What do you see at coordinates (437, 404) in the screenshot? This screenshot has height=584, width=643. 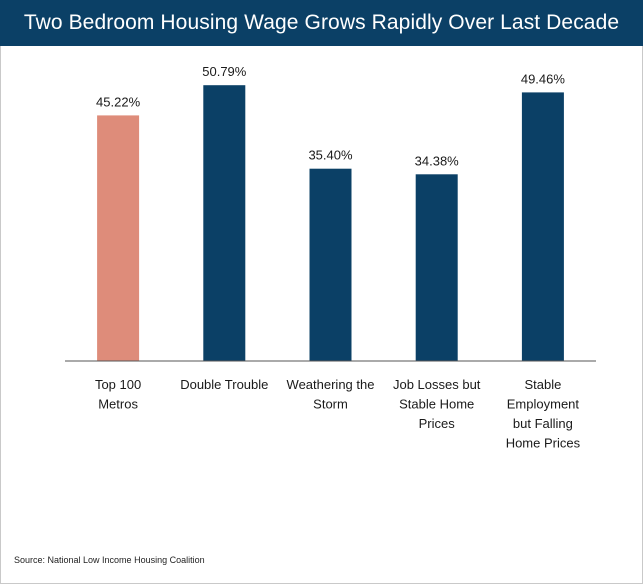 I see `category-label-3: Job Losses but Stable Home Prices` at bounding box center [437, 404].